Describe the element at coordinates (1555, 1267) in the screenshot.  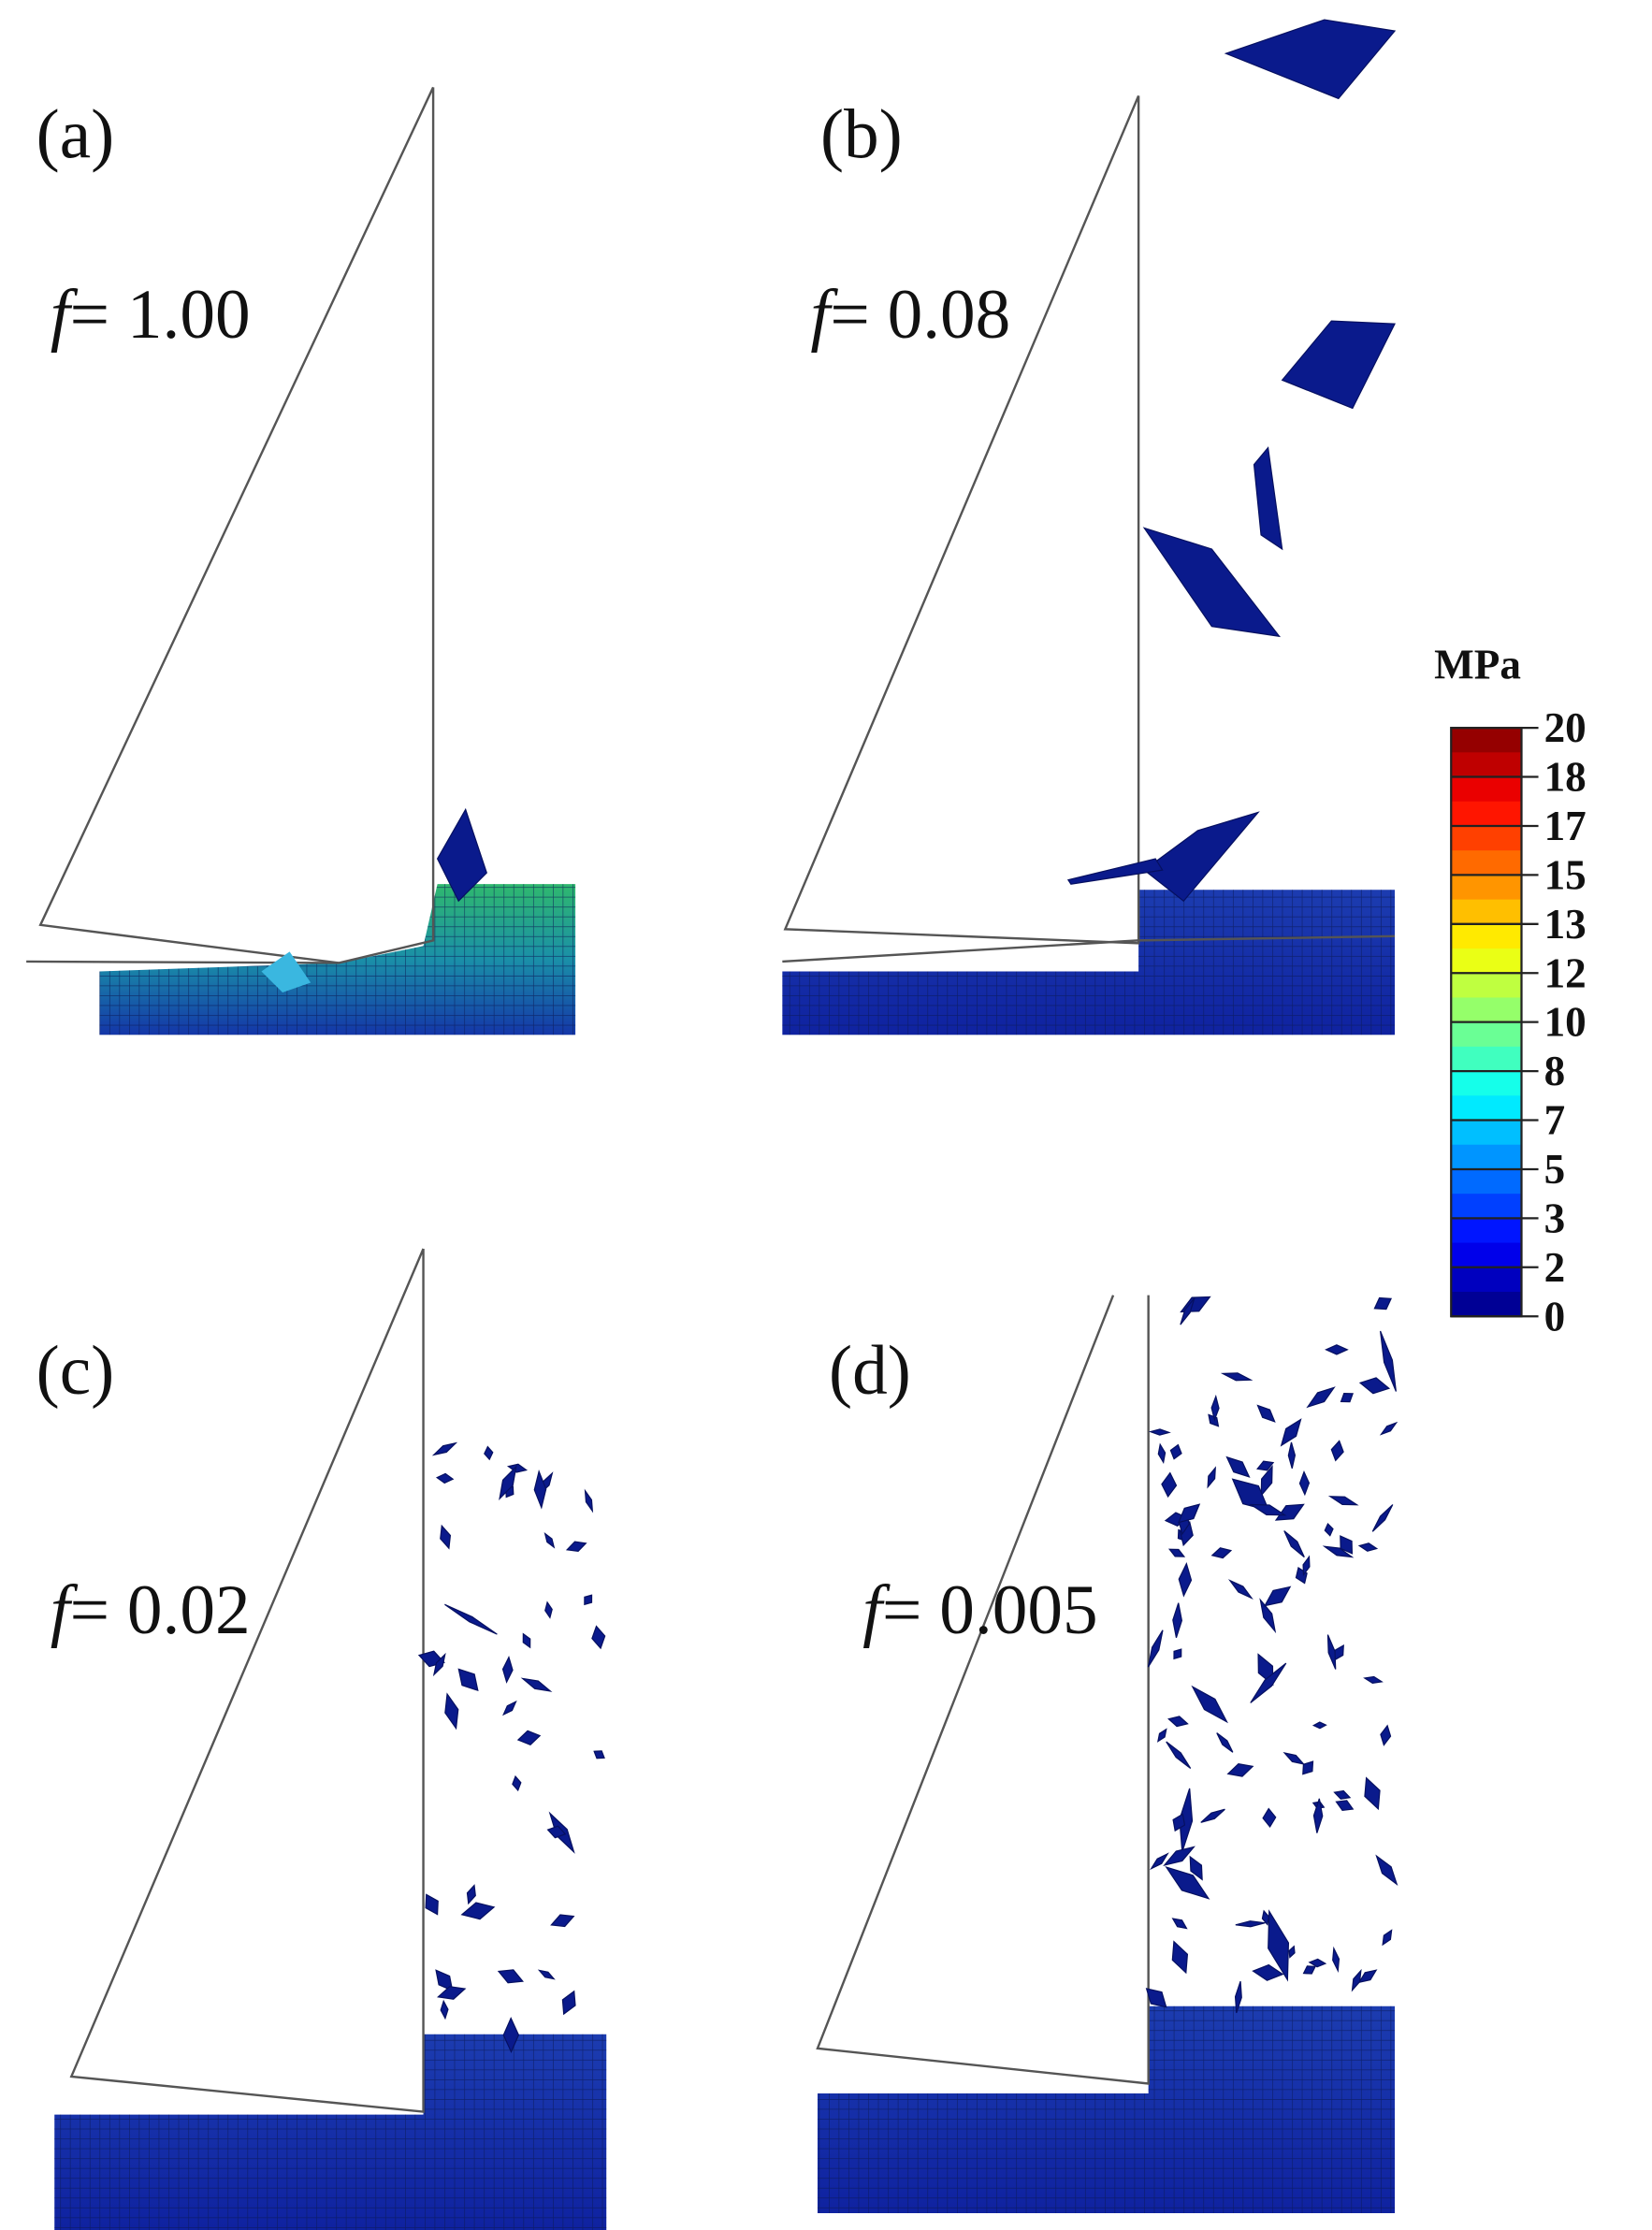
I see `colorbar-tick-label: 2` at that location.